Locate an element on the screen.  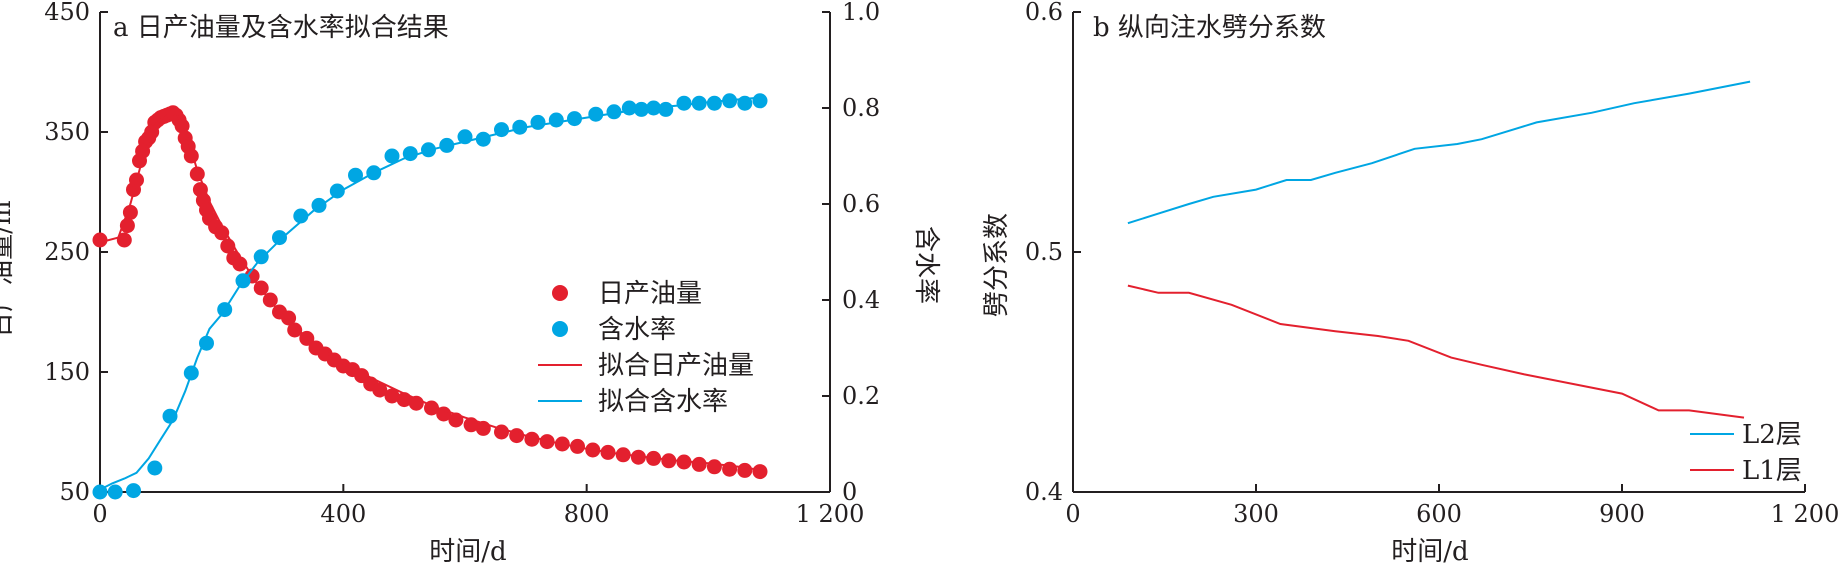
panel-b-y-axis-label: 劈分系数 is located at coordinates (997, 265).